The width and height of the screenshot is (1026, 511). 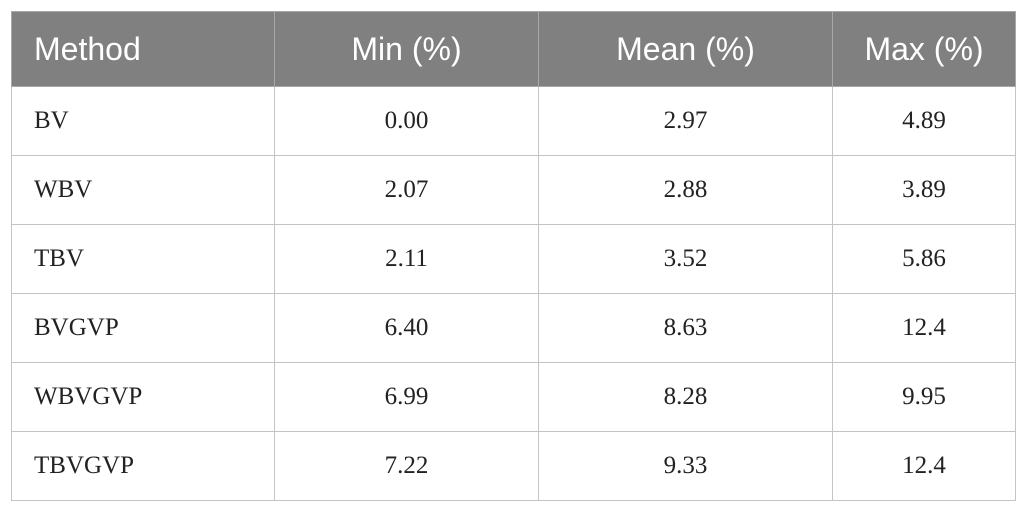 What do you see at coordinates (406, 190) in the screenshot?
I see `table-cell: 2.07` at bounding box center [406, 190].